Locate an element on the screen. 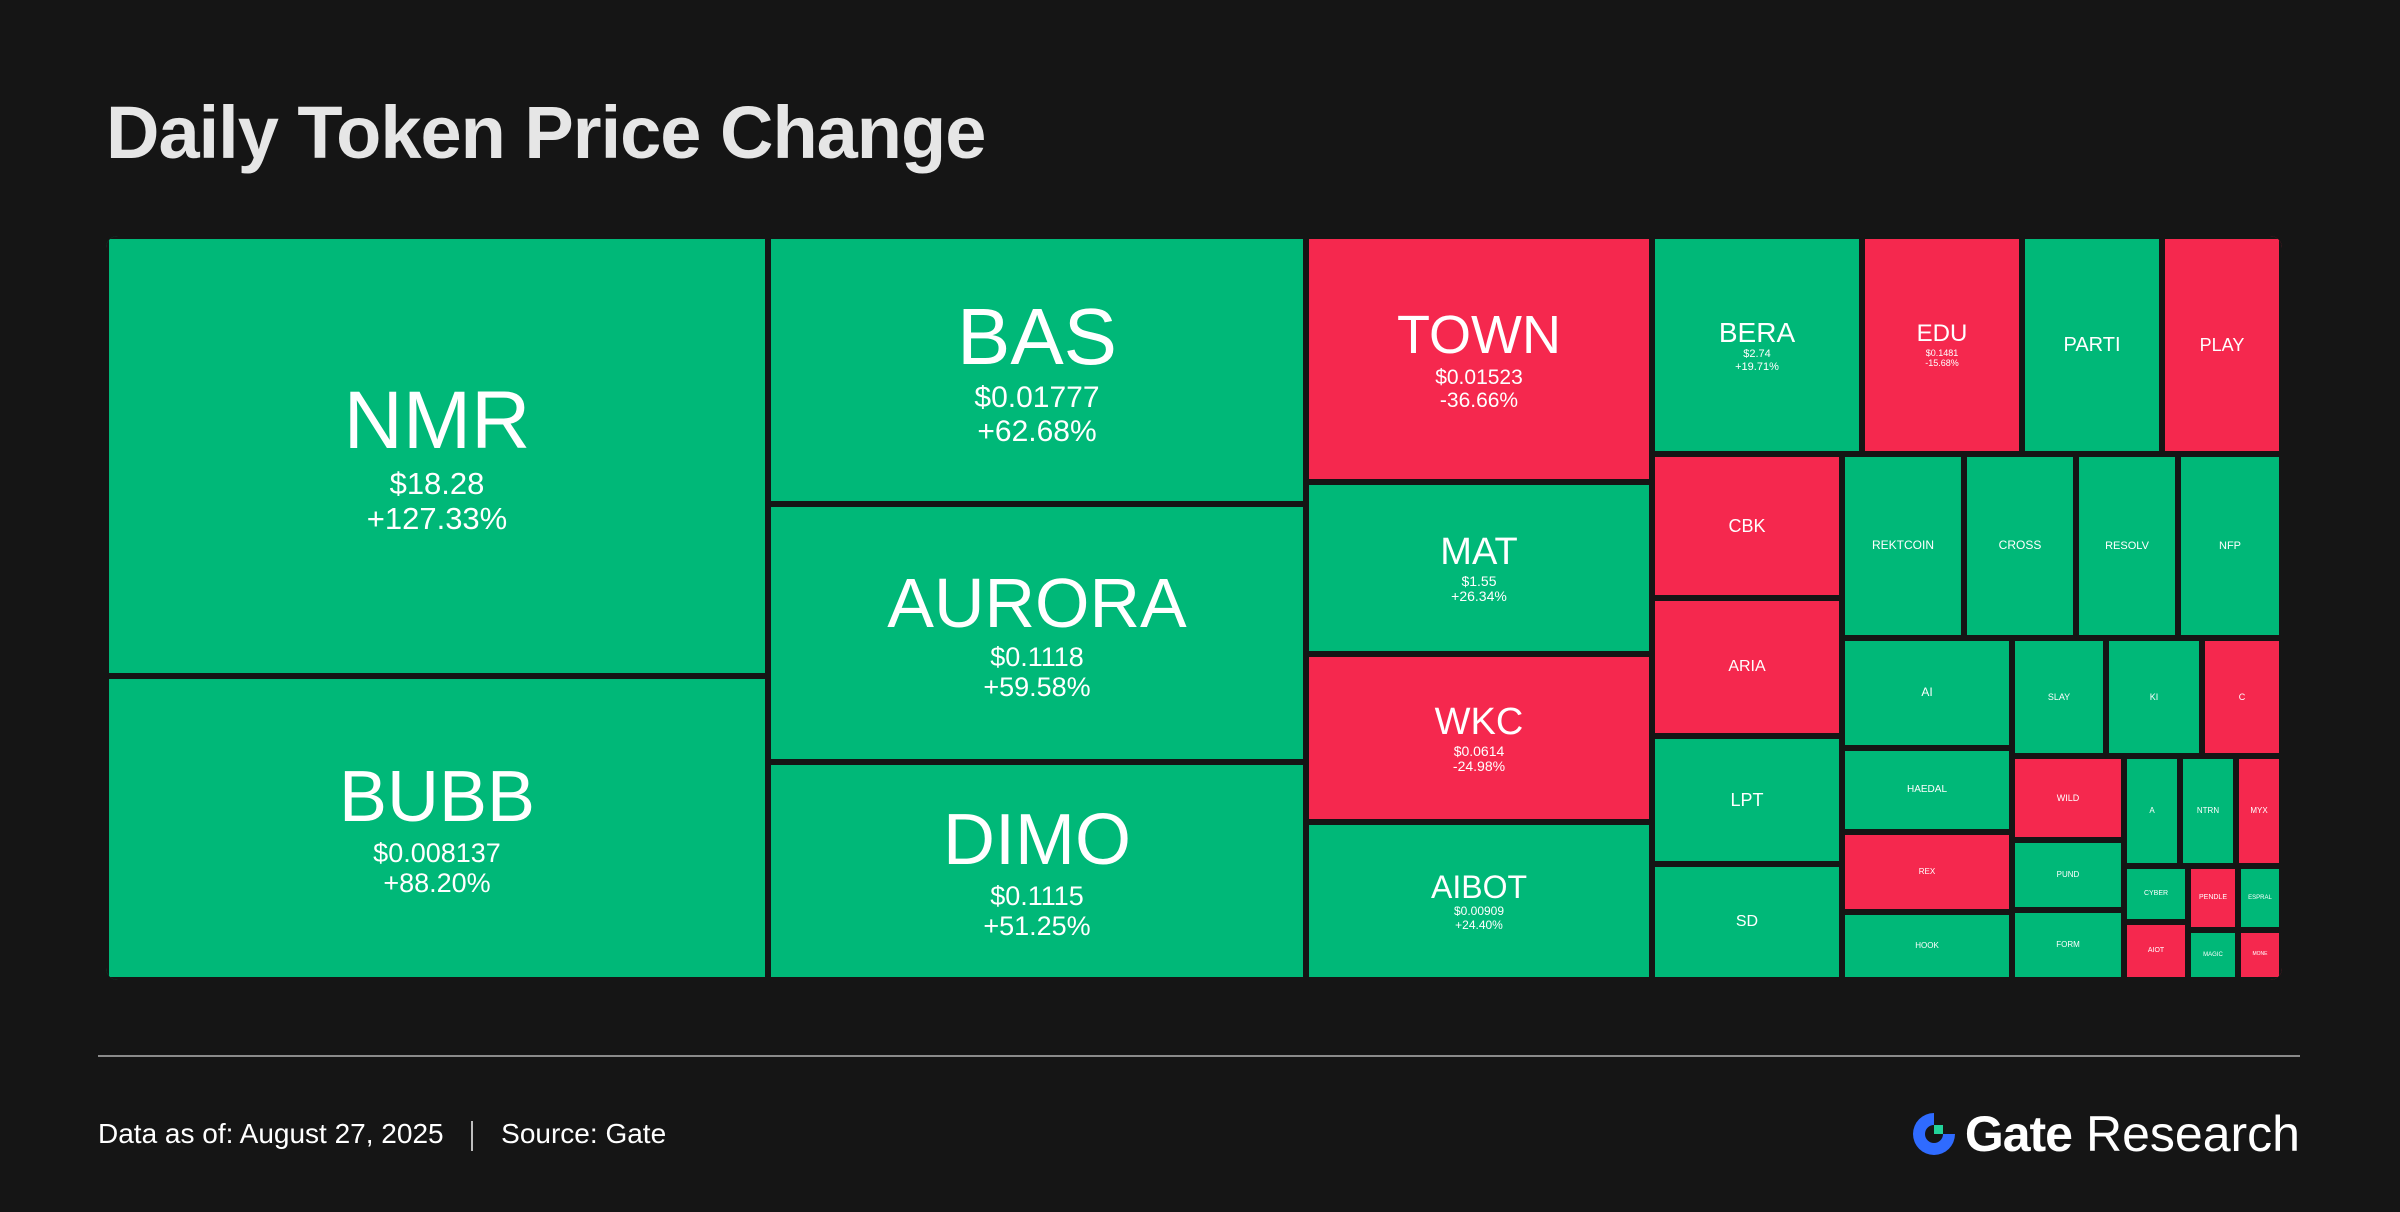  tile-symbol: WILD is located at coordinates (2068, 797).